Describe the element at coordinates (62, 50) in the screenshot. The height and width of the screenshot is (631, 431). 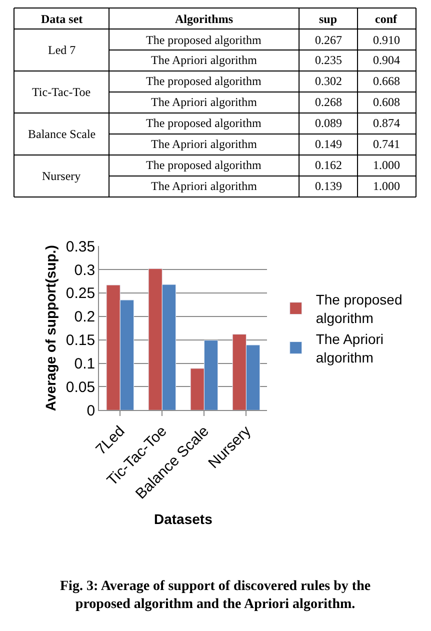
I see `text: Led 7` at that location.